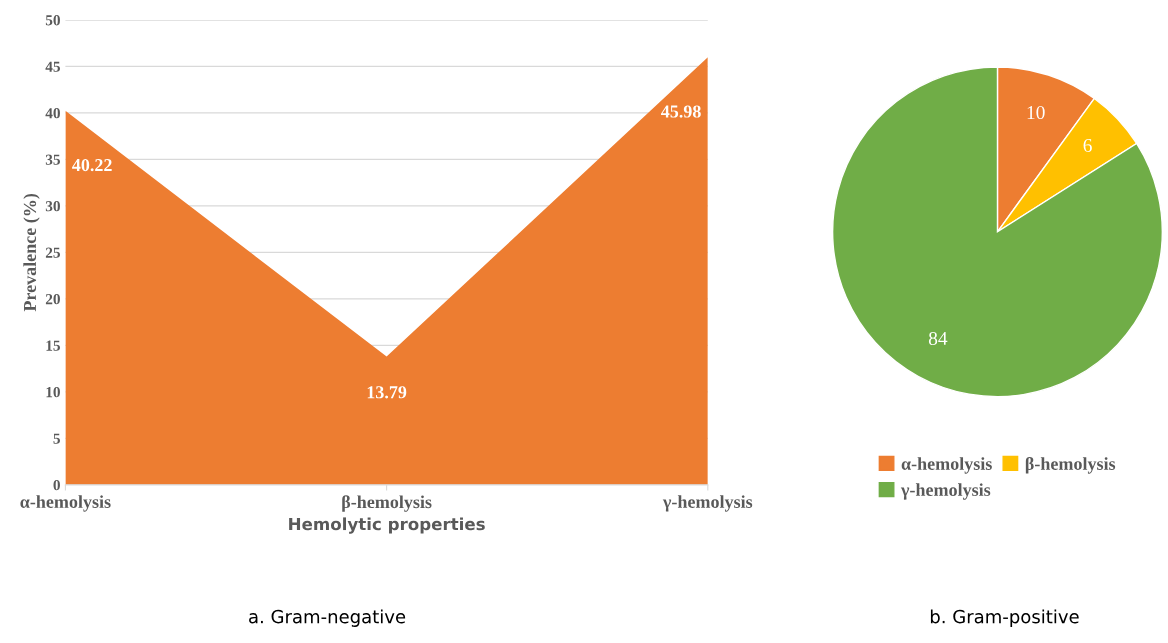 Image resolution: width=1168 pixels, height=643 pixels. I want to click on y-tick-label: 5, so click(56, 438).